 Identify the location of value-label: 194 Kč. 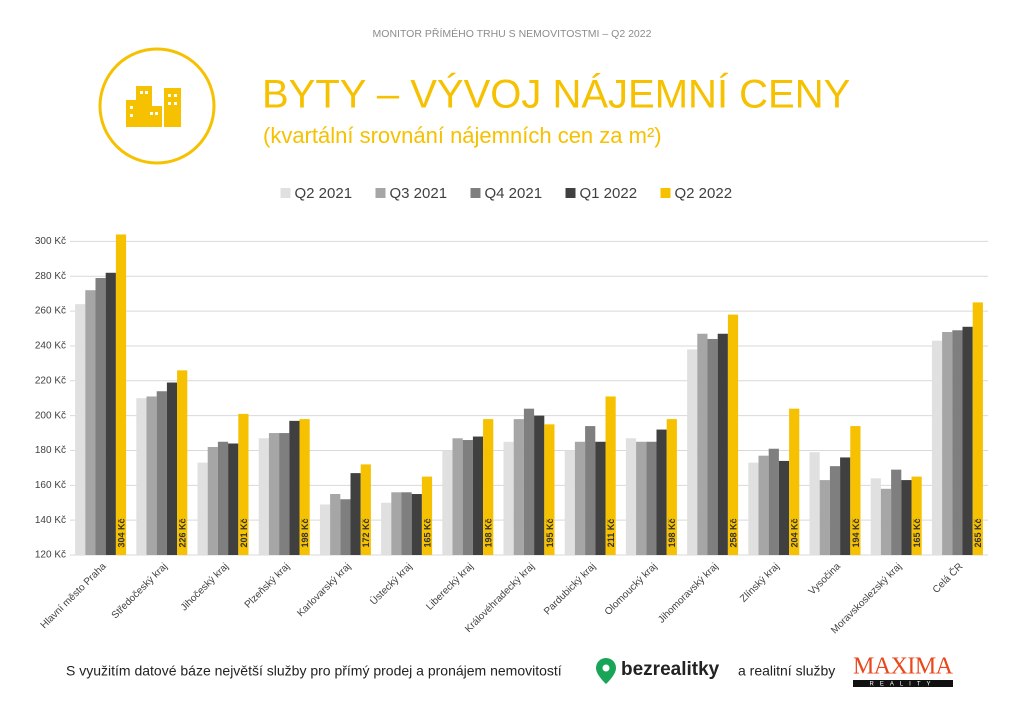
(856, 532).